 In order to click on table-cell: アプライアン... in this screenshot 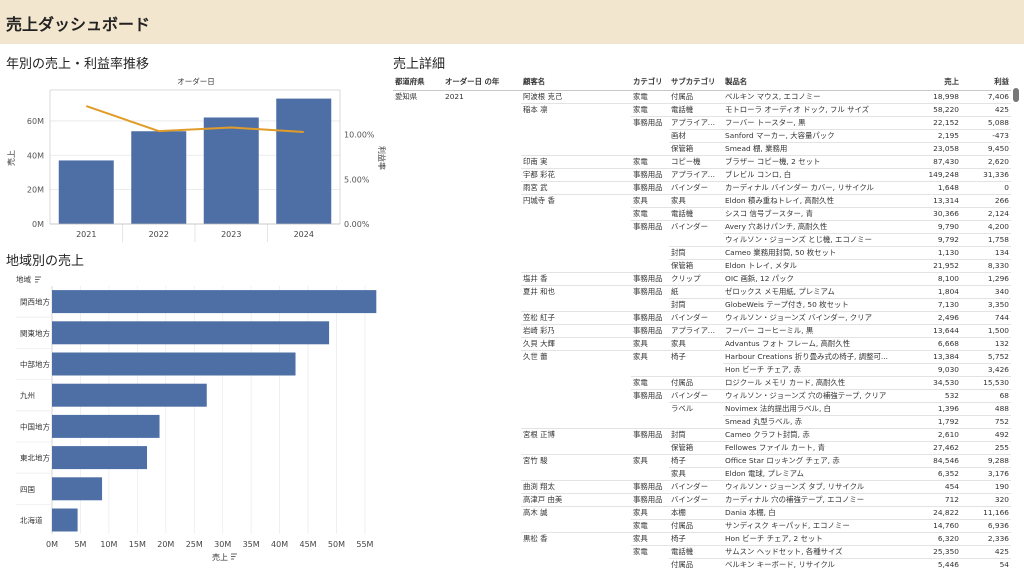, I will do `click(696, 330)`.